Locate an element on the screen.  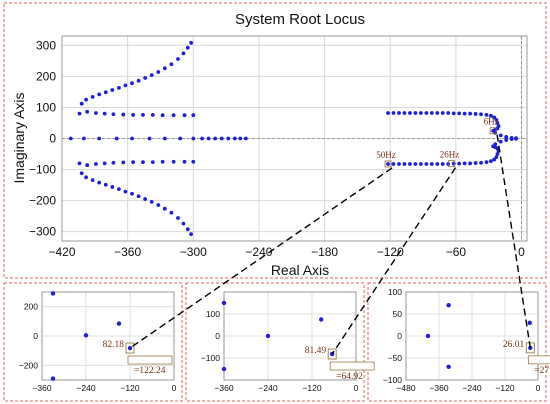
main-y-tick-label: 300 is located at coordinates (46, 45).